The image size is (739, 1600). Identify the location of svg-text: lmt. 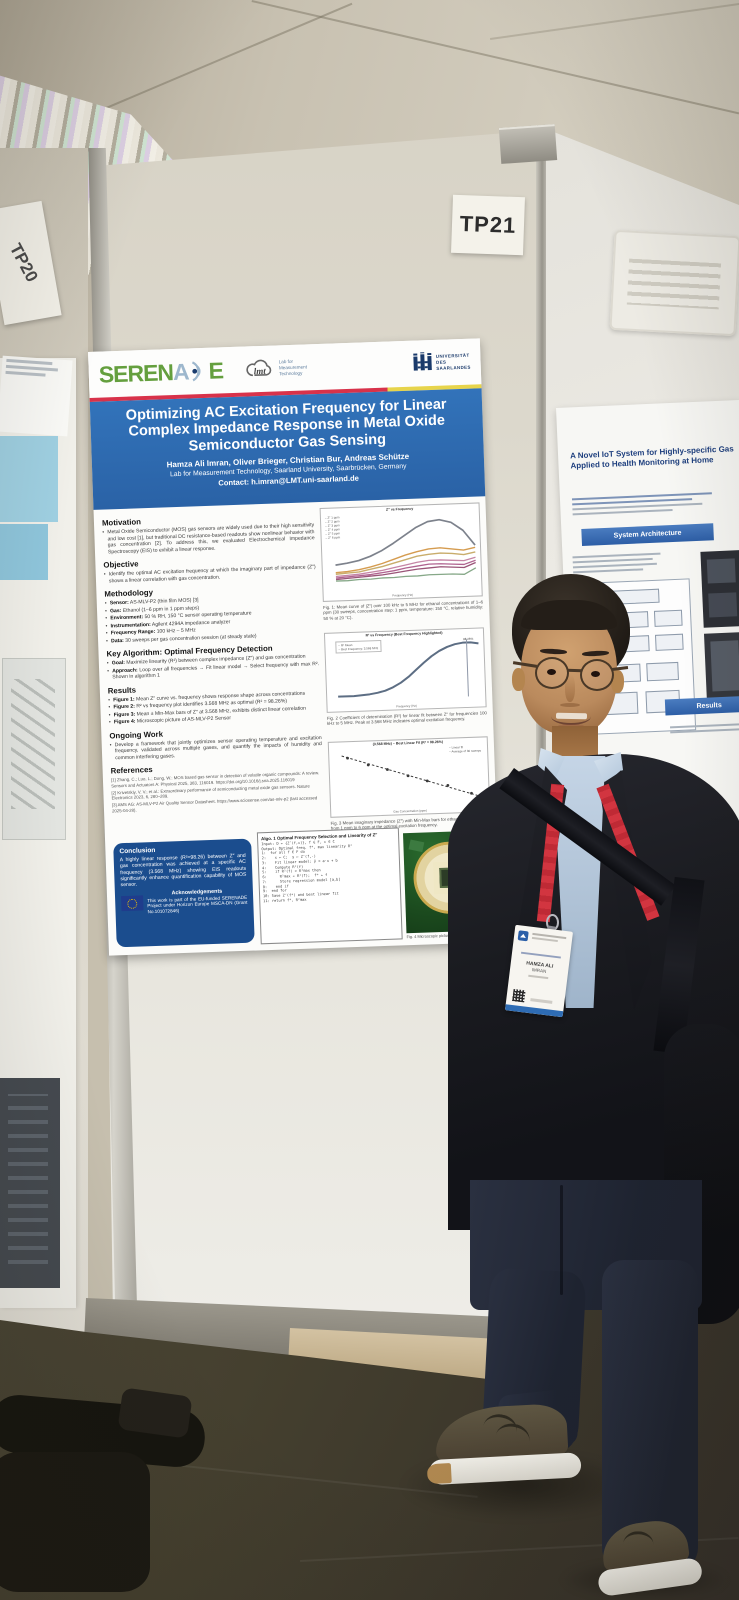
(260, 371).